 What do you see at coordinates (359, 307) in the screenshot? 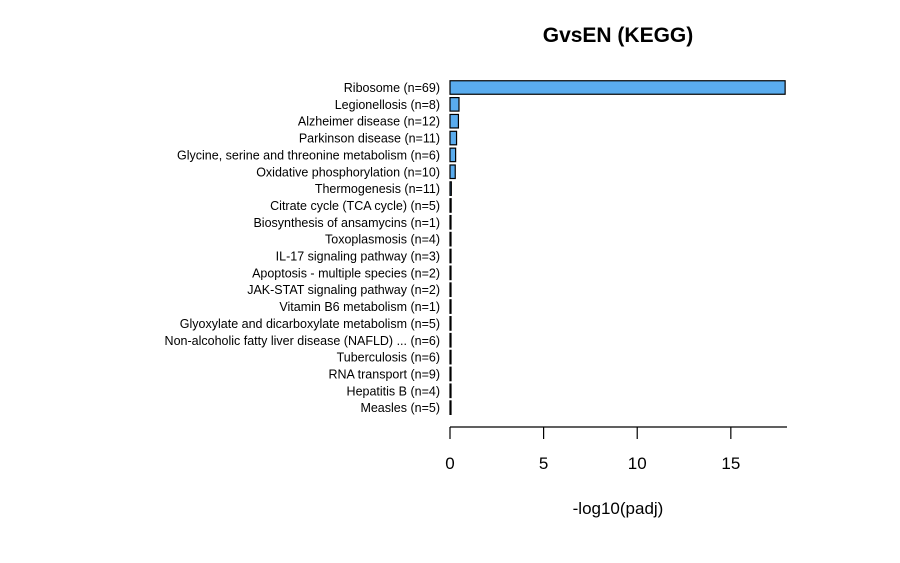
I see `category-label: Vitamin B6 metabolism (n=1)` at bounding box center [359, 307].